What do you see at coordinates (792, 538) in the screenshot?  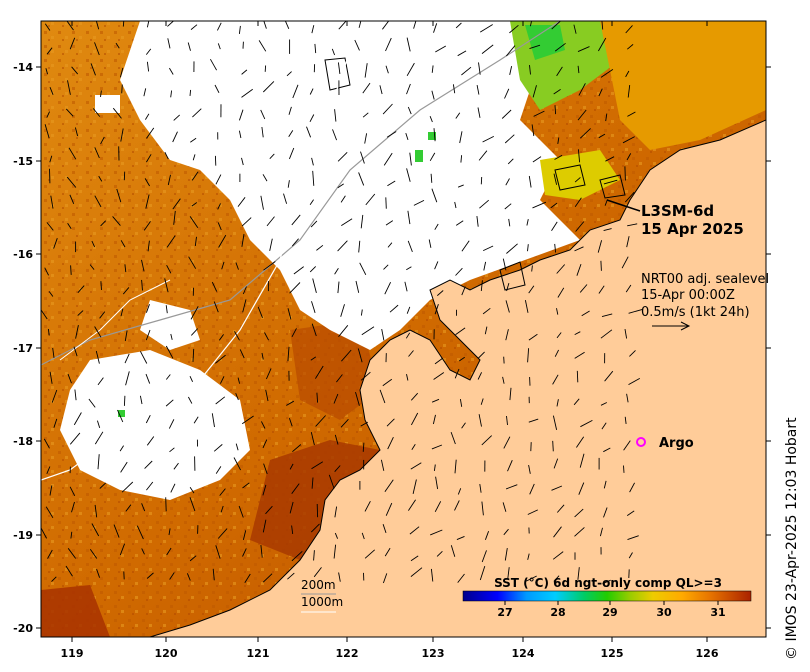 I see `credit-text: © IMOS 23-Apr-2025 12:03 Hobart` at bounding box center [792, 538].